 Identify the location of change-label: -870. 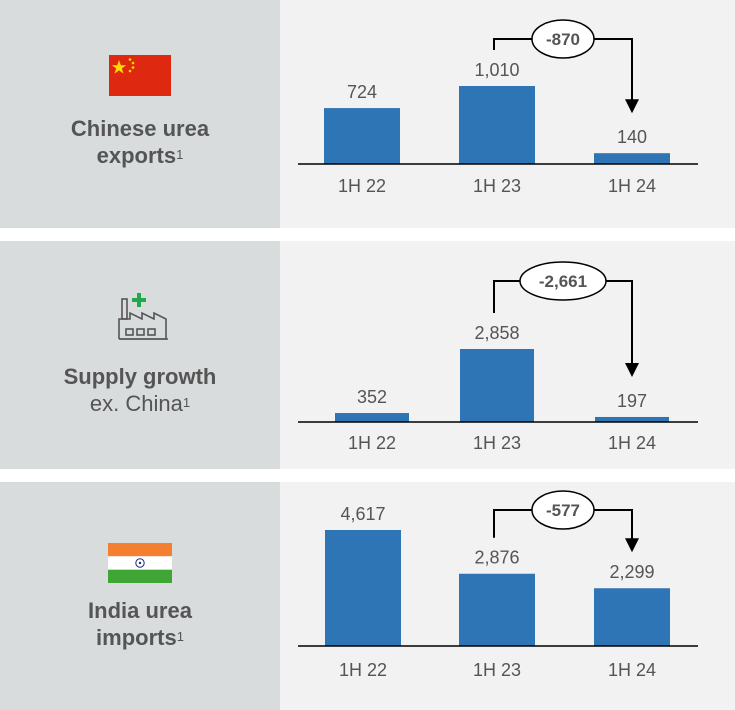
(563, 39).